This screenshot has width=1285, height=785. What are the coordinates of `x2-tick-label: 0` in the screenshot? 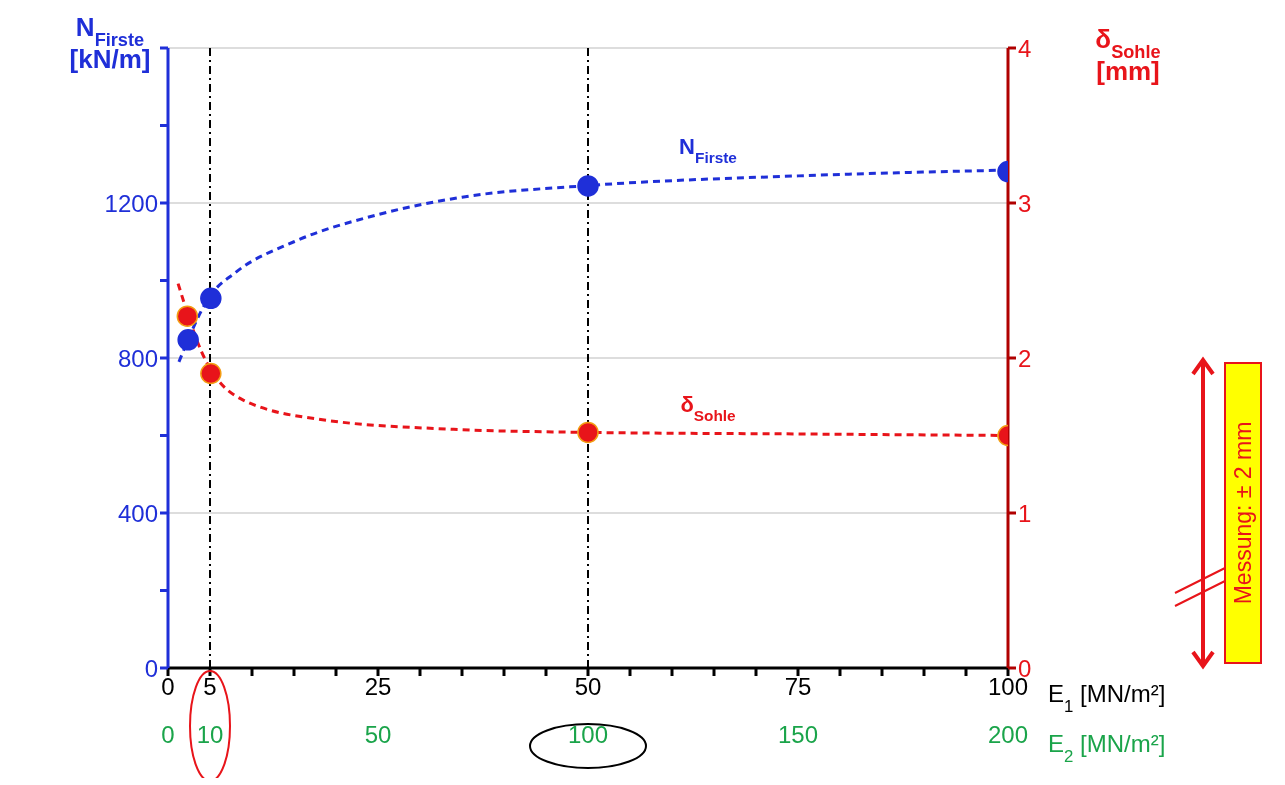 It's located at (168, 735).